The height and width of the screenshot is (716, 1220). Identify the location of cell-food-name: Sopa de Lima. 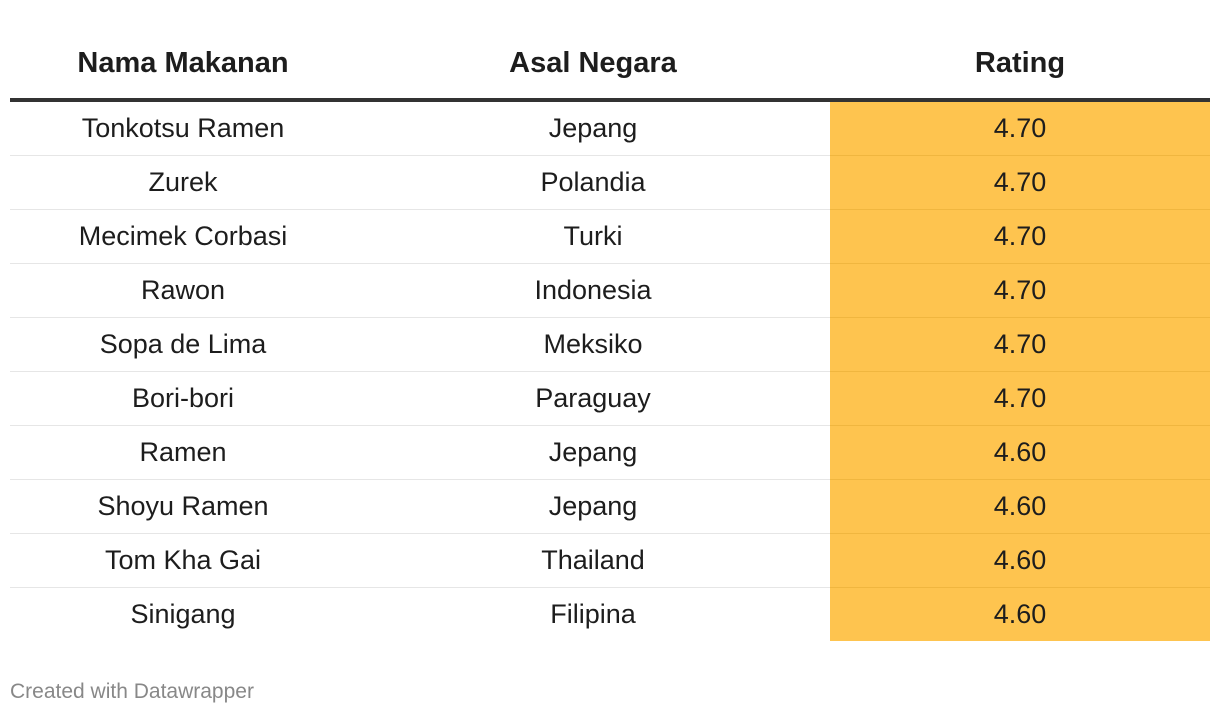
(183, 344).